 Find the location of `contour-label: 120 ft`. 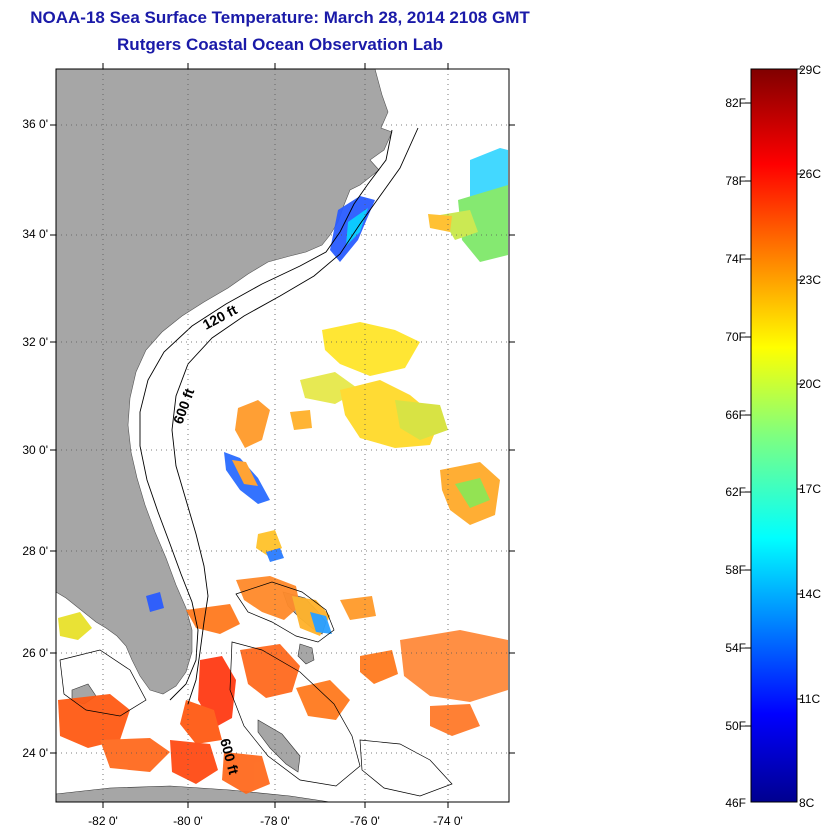

contour-label: 120 ft is located at coordinates (220, 316).